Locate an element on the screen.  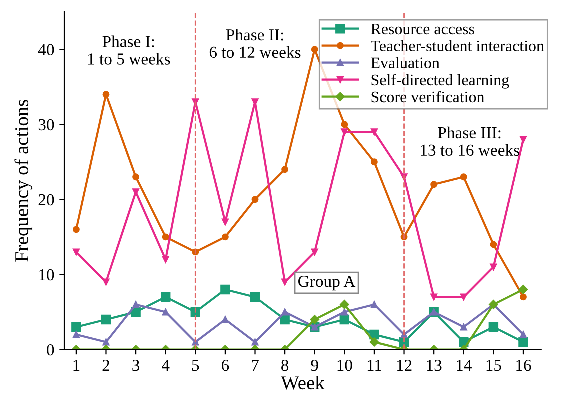
x-axis-title: Week is located at coordinates (303, 383).